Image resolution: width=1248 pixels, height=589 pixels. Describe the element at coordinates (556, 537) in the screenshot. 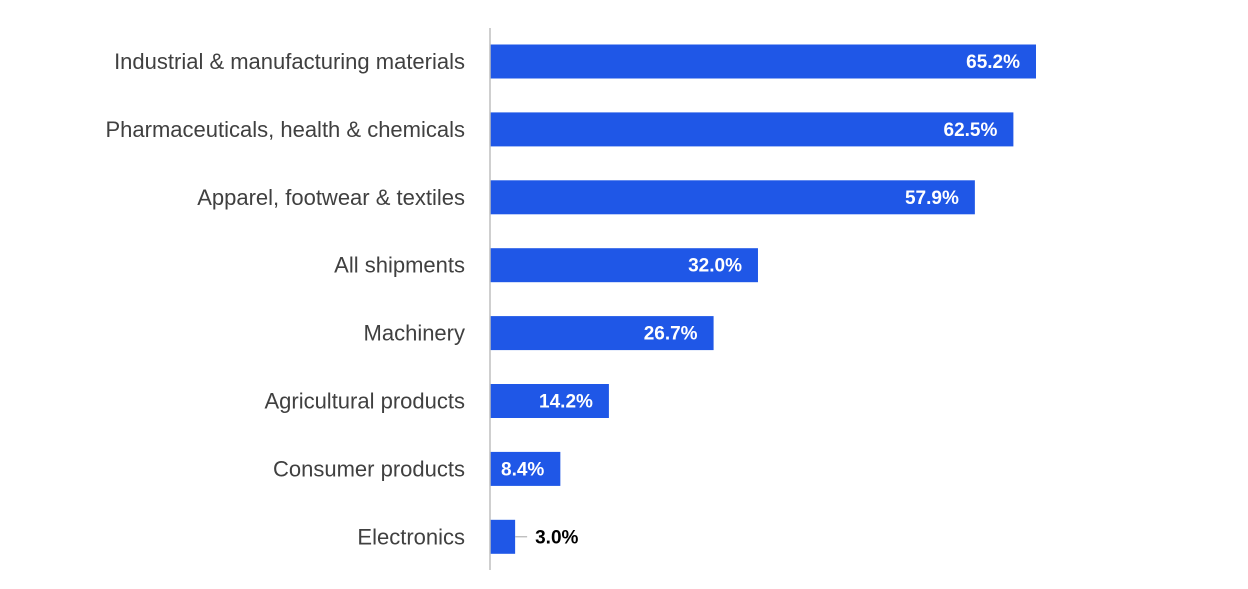

I see `data-label: 3.0%` at that location.